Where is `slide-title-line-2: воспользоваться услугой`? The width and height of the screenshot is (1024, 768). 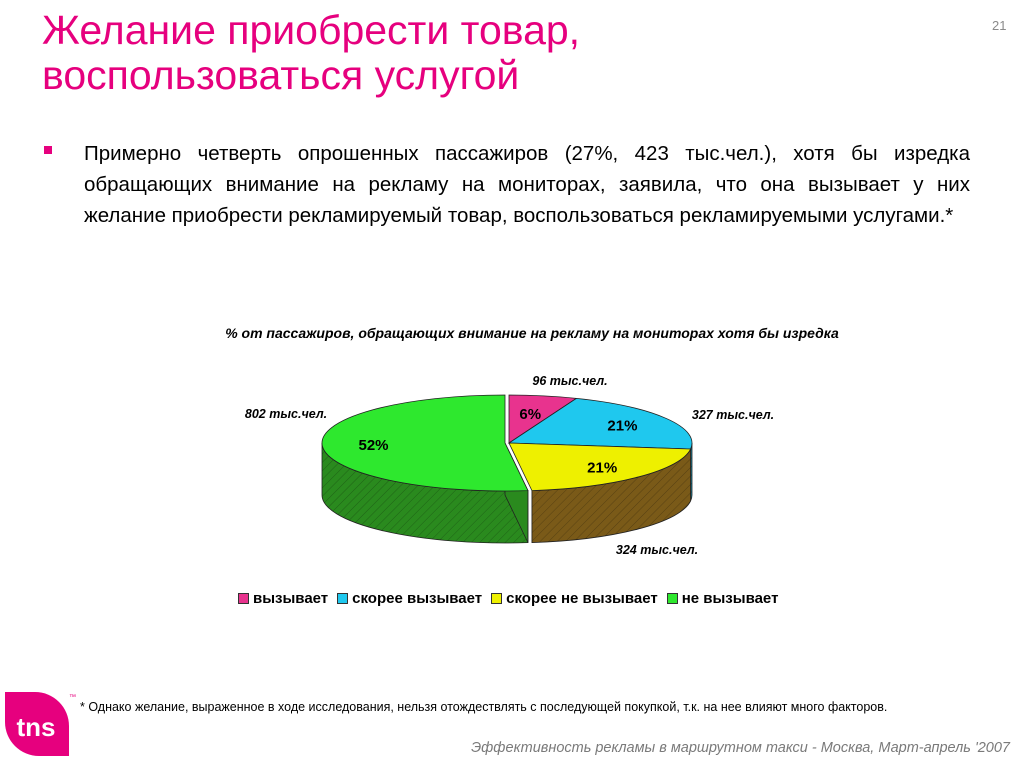
slide-title-line-2: воспользоваться услугой is located at coordinates (281, 75).